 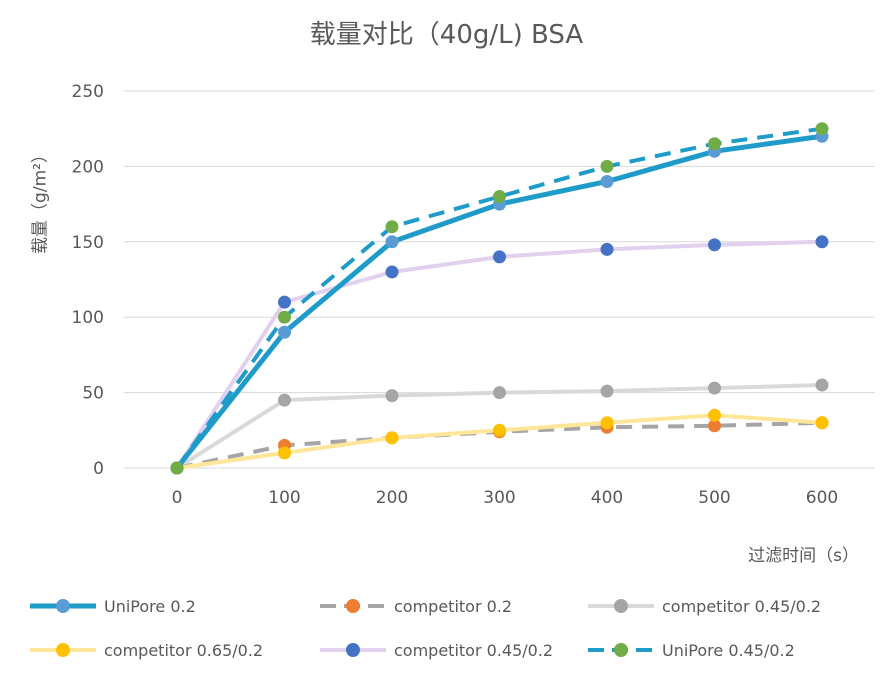 I want to click on y-tick-label: 200, so click(x=88, y=167).